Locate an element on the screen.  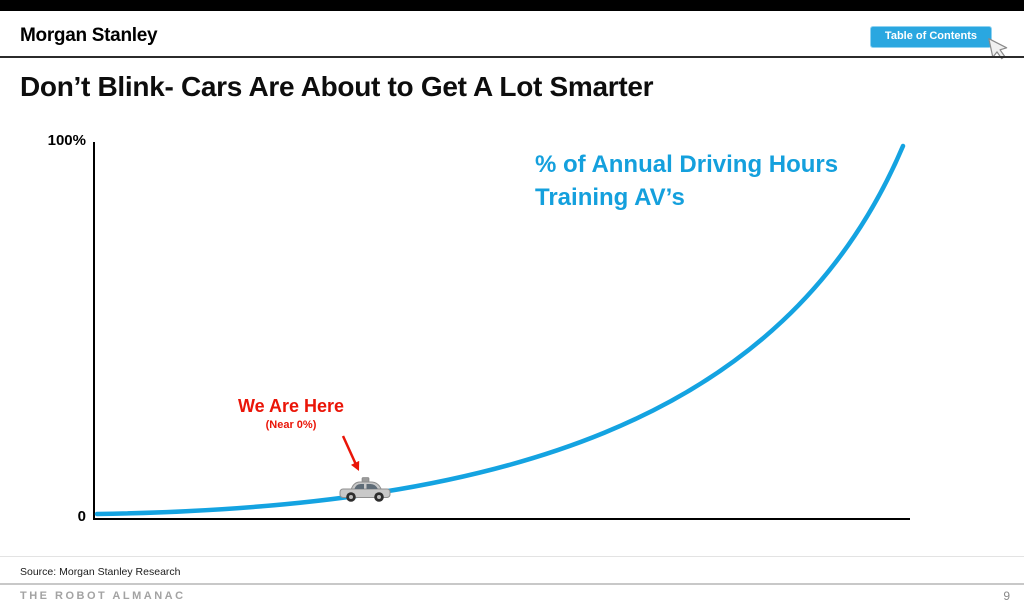
y-axis-line is located at coordinates (94, 331).